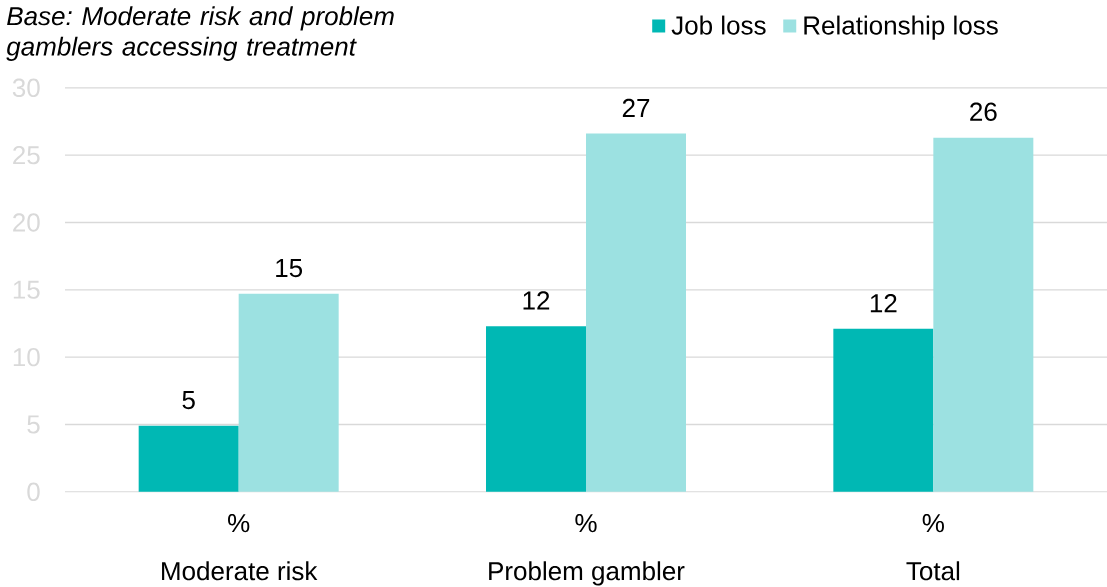 Image resolution: width=1107 pixels, height=587 pixels. I want to click on data-label: 15, so click(289, 268).